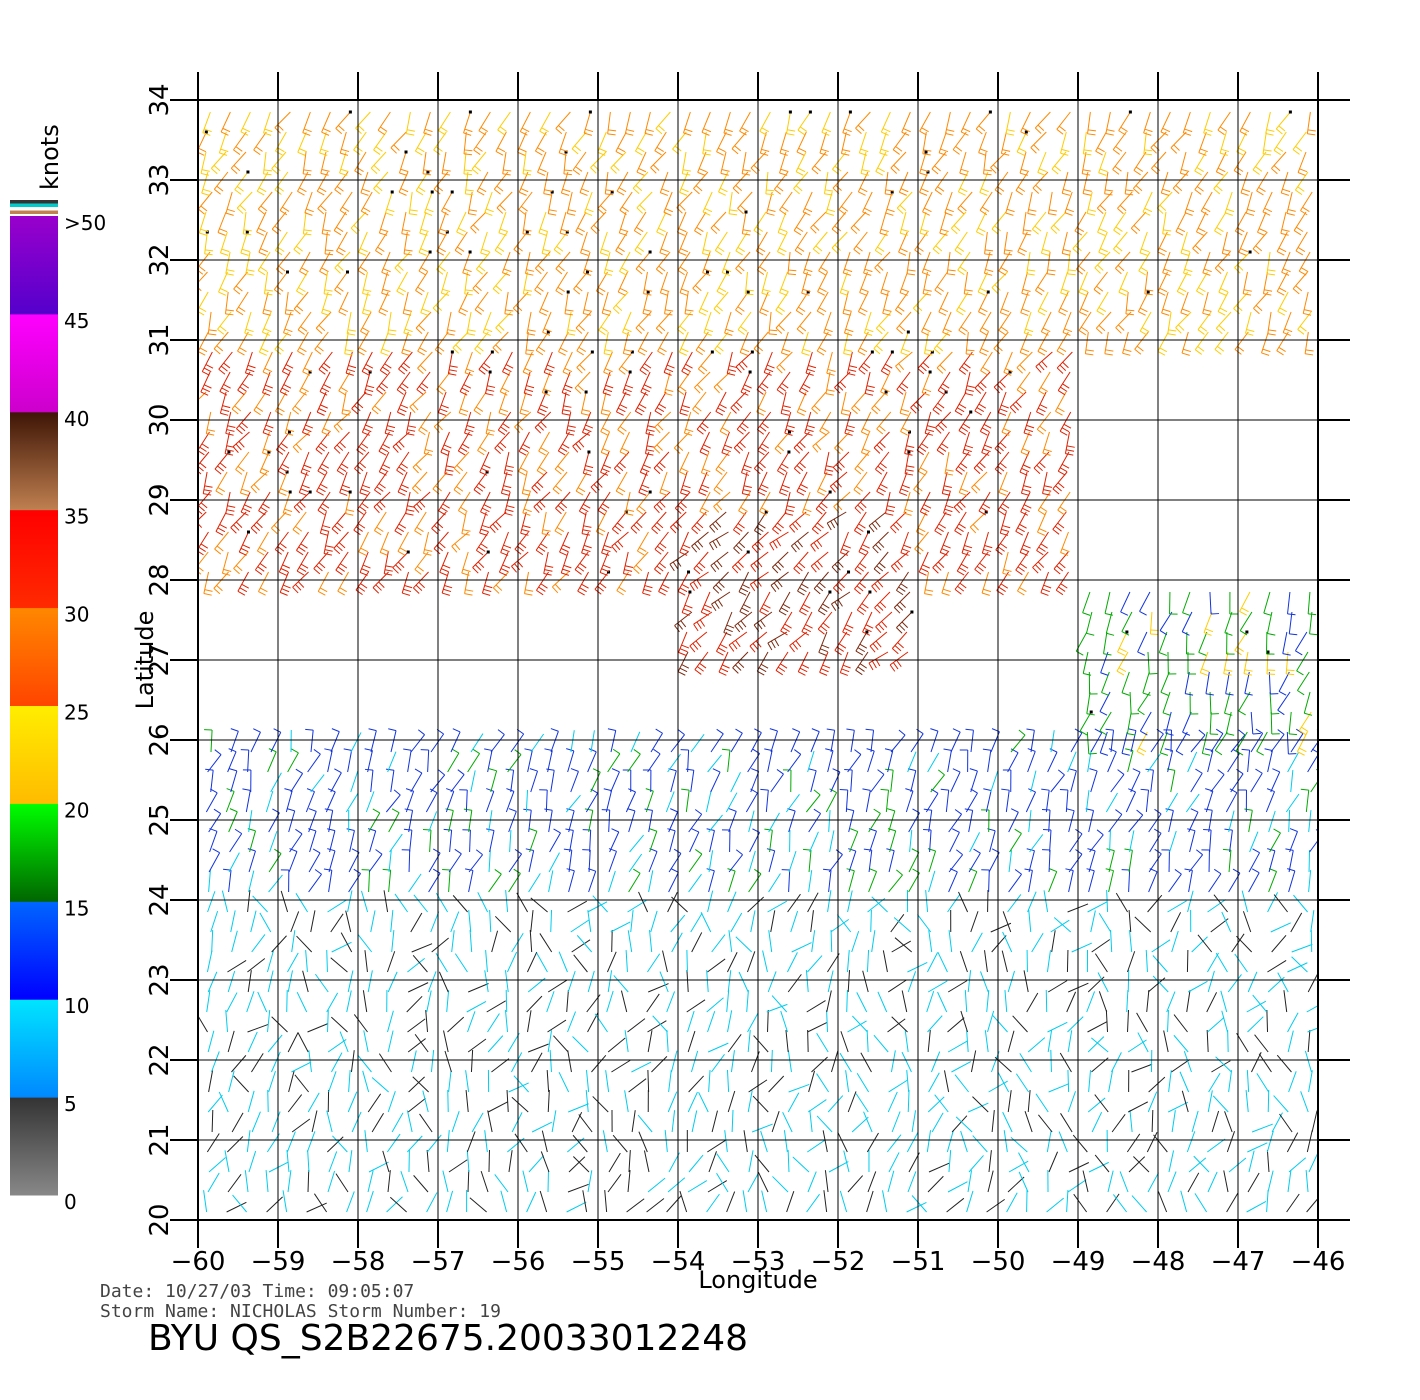 The width and height of the screenshot is (1420, 1400). What do you see at coordinates (488, 552) in the screenshot?
I see `rain-flag` at bounding box center [488, 552].